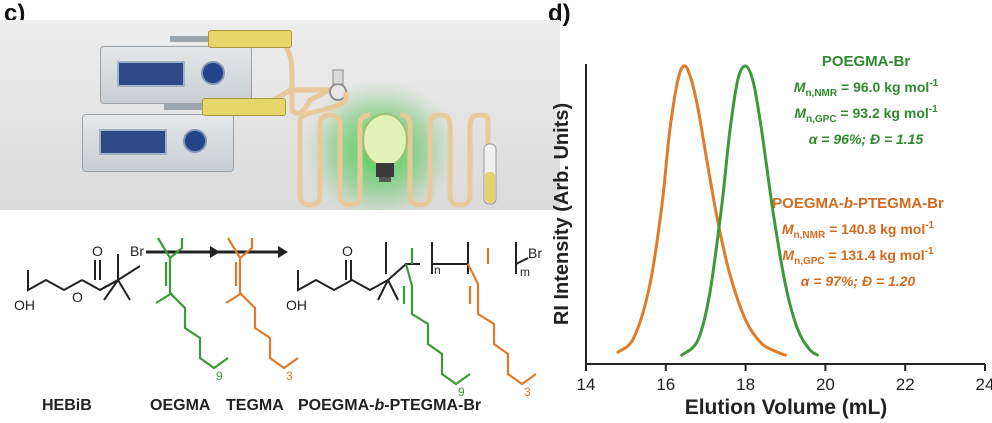 The width and height of the screenshot is (992, 423). I want to click on green-mn-gpc-value: = 93.2 kg mol, so click(883, 113).